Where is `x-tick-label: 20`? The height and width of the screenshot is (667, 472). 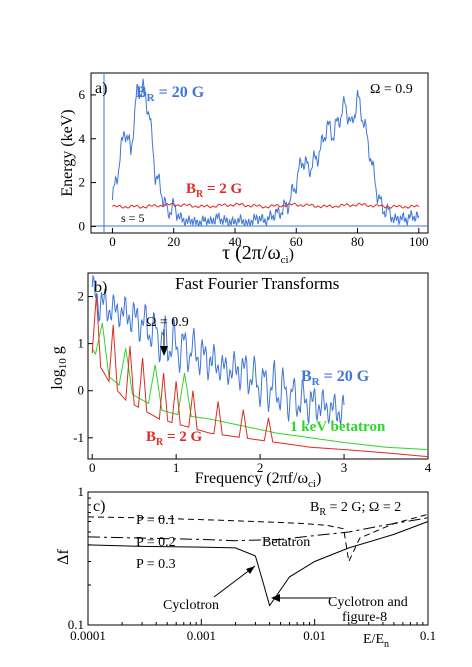 x-tick-label: 20 is located at coordinates (173, 241).